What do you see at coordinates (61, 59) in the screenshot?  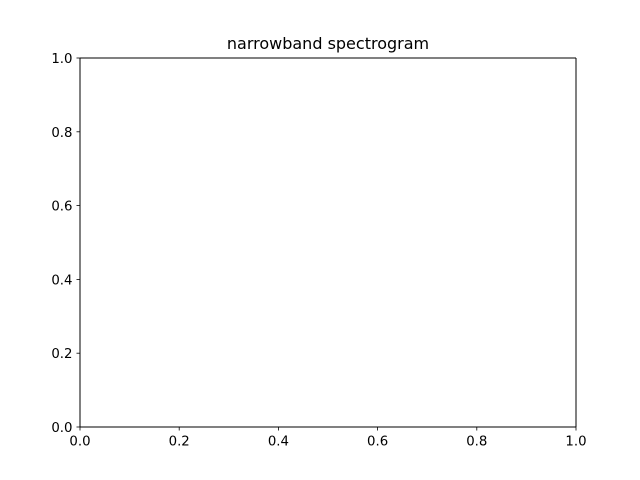 I see `y-tick-label: 1.0` at bounding box center [61, 59].